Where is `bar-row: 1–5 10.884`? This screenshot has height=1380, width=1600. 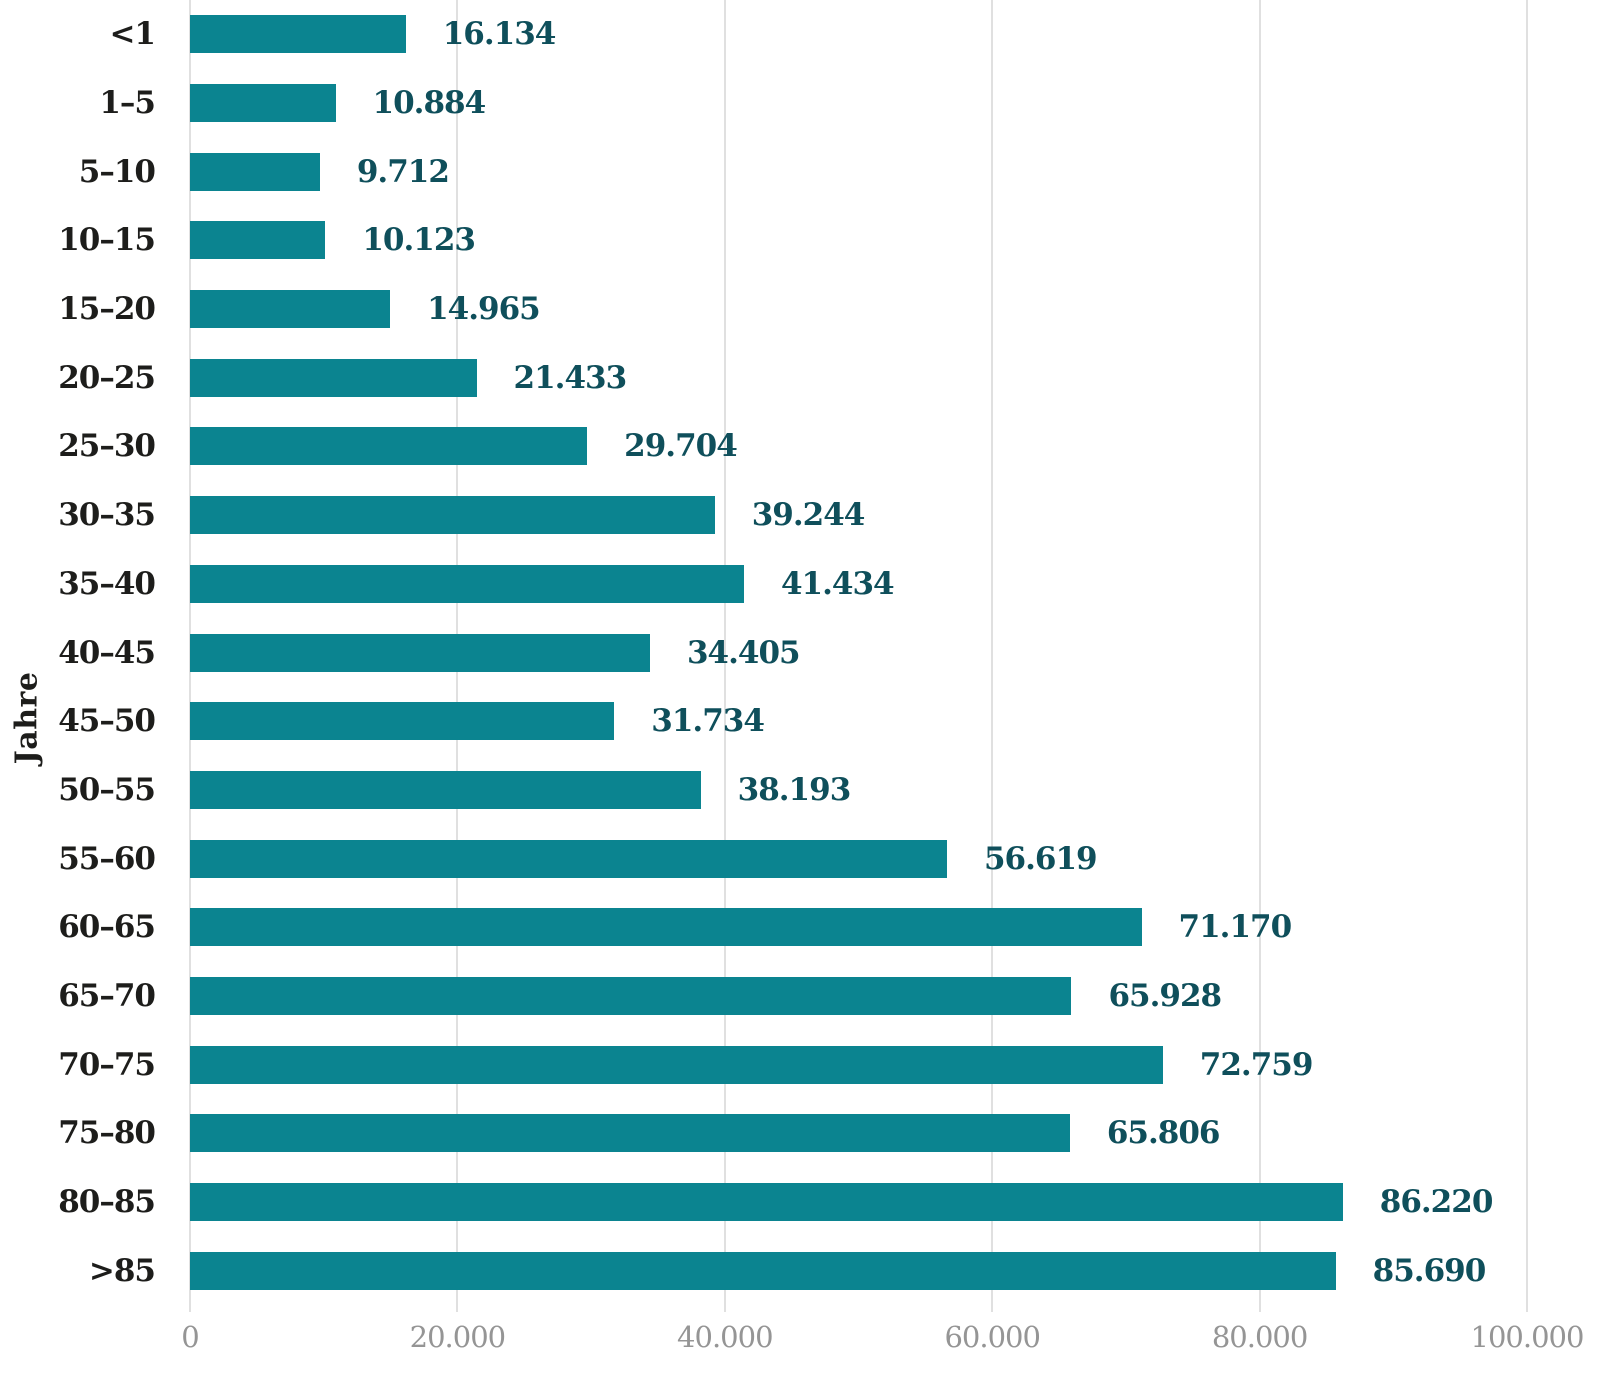 bar-row: 1–5 10.884 is located at coordinates (813, 103).